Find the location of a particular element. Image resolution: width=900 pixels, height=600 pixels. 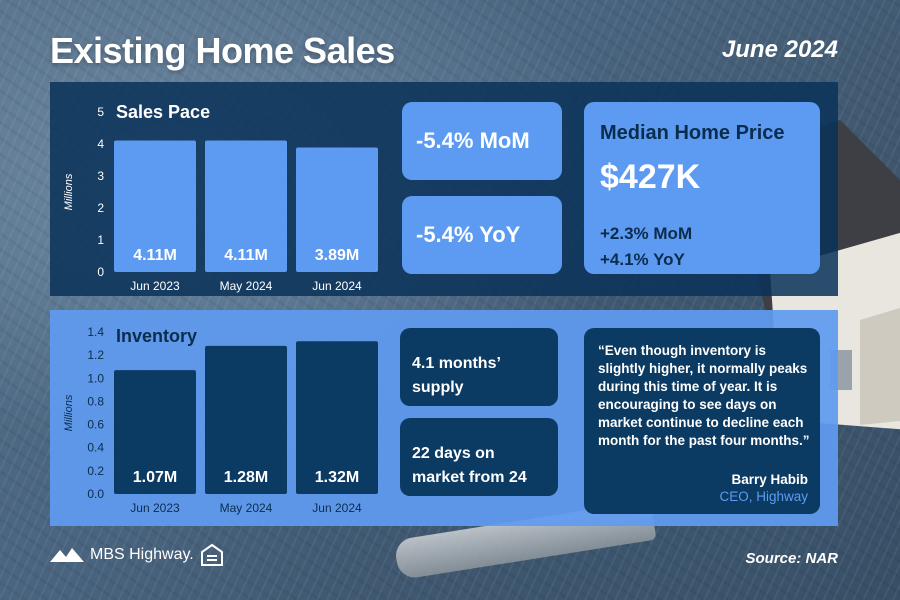

sales-chart-title: Sales Pace is located at coordinates (163, 112).